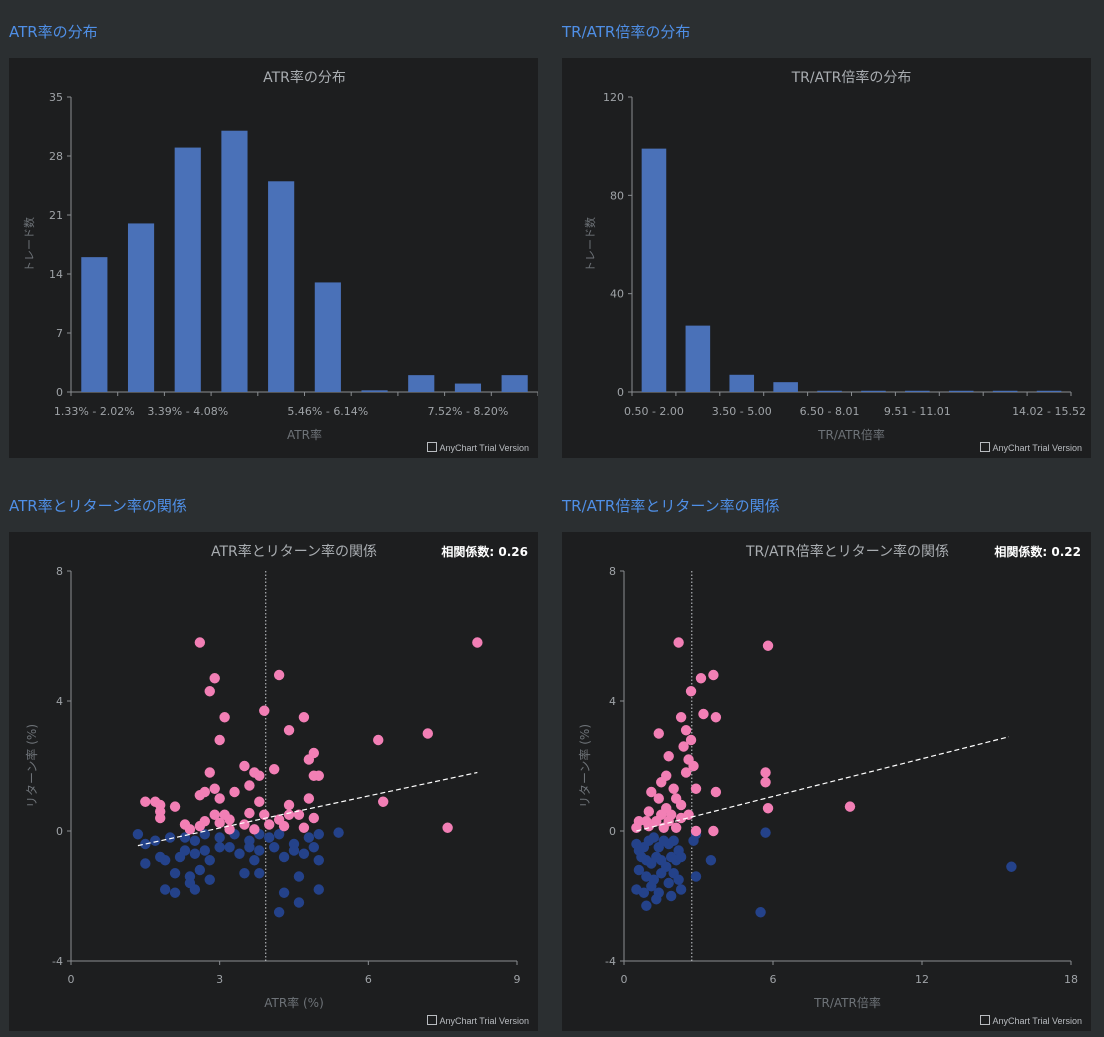  Describe the element at coordinates (327, 411) in the screenshot. I see `x-tick-label: 5.46% - 6.14%` at that location.